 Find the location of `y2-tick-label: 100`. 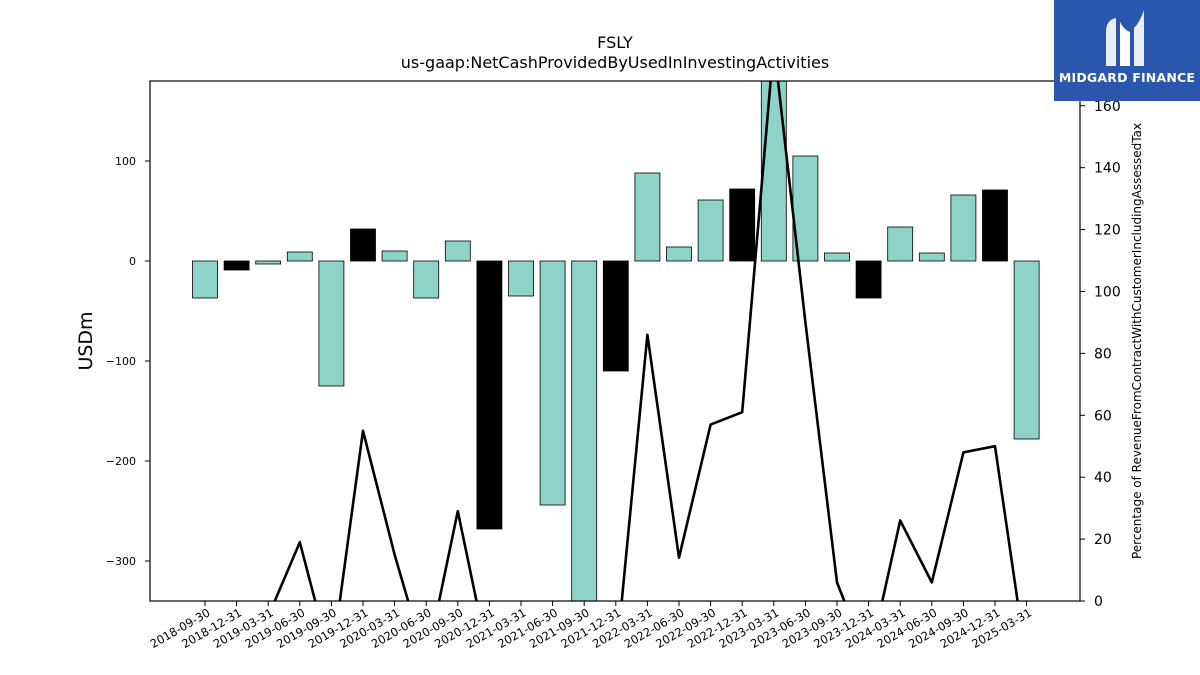

y2-tick-label: 100 is located at coordinates (1107, 292).